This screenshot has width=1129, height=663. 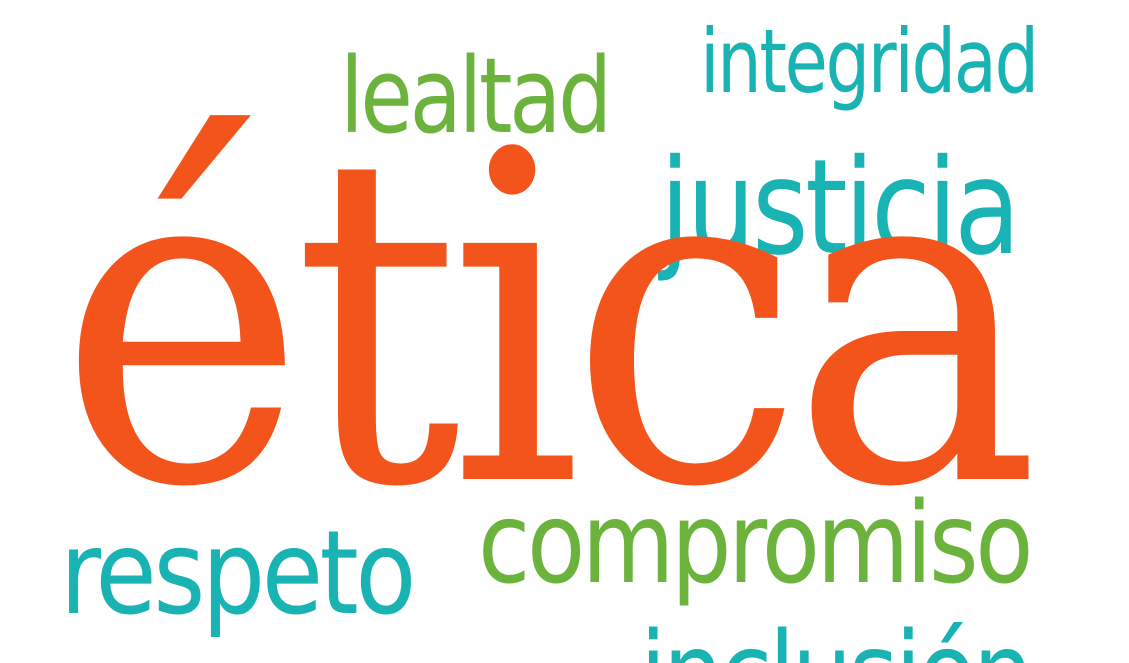 What do you see at coordinates (840, 208) in the screenshot?
I see `word-justicia: justicia` at bounding box center [840, 208].